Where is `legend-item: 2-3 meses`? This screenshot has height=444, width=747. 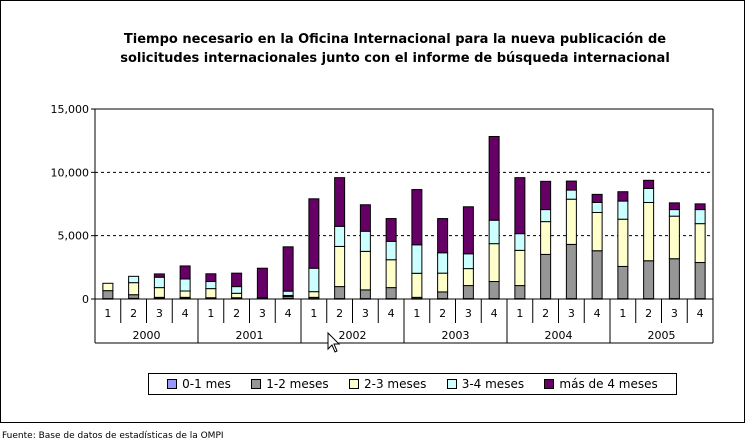 legend-item: 2-3 meses is located at coordinates (387, 384).